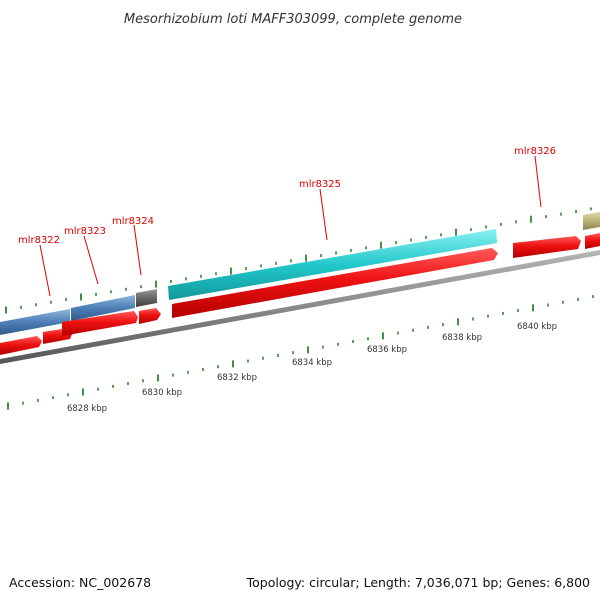 The image size is (600, 600). What do you see at coordinates (320, 184) in the screenshot?
I see `gene-label-mlr8325: mlr8325` at bounding box center [320, 184].